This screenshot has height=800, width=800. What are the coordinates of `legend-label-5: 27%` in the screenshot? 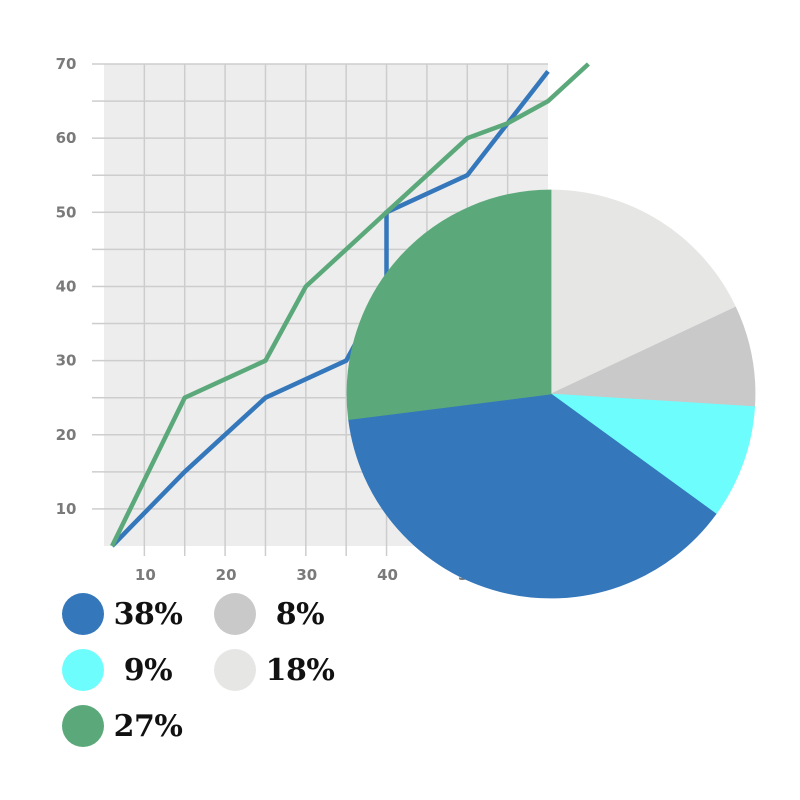 It's located at (148, 726).